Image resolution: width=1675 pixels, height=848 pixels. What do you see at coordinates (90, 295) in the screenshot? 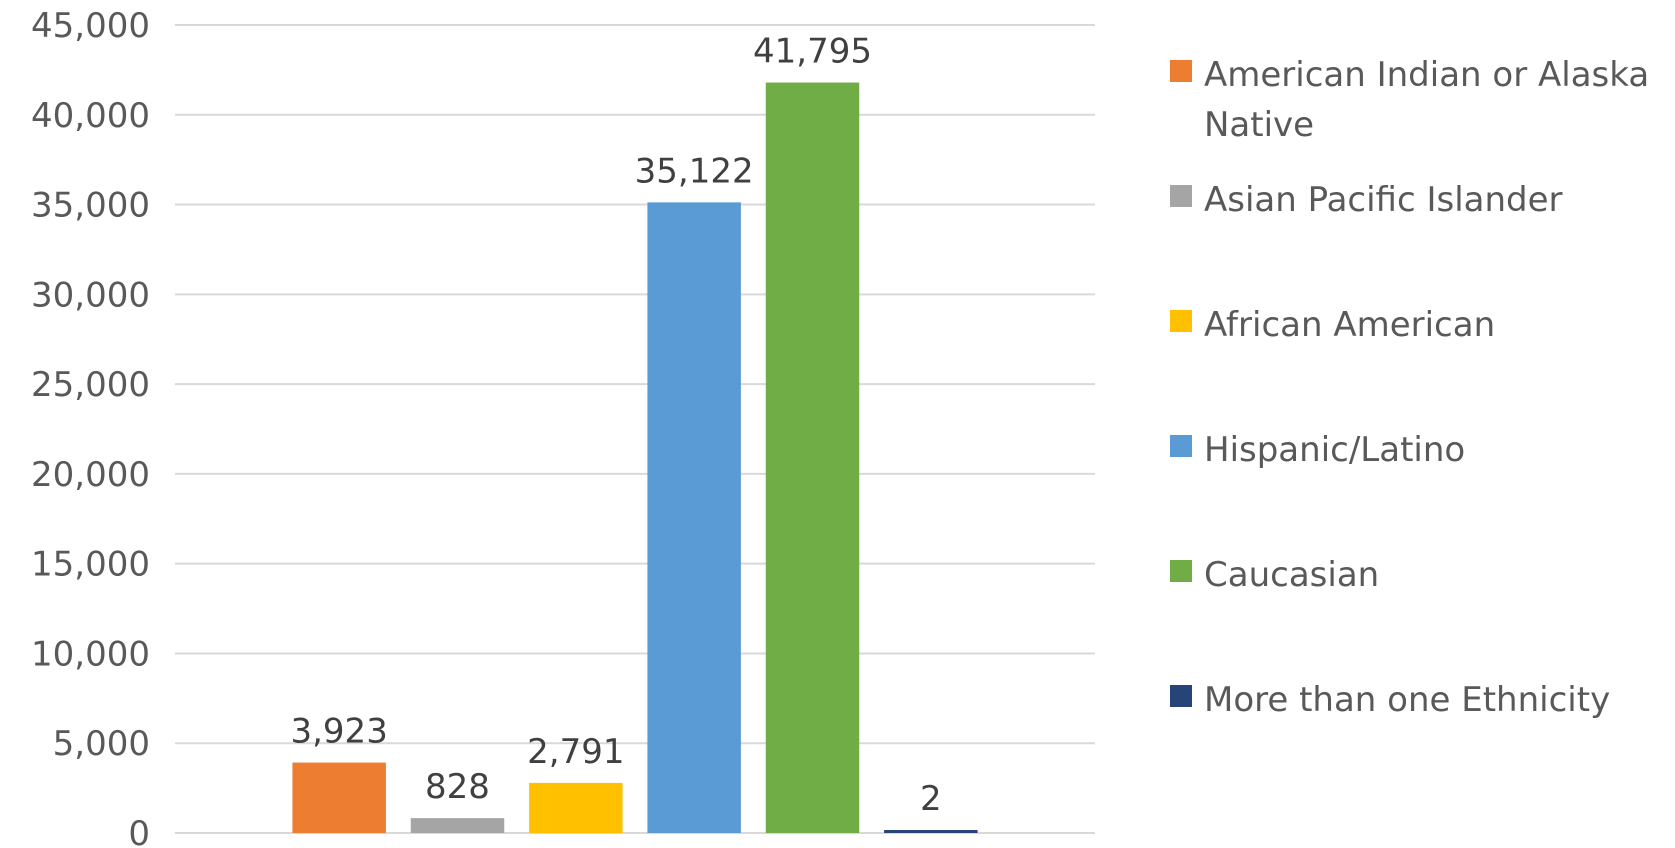
I see `y-tick-label: 30,000` at bounding box center [90, 295].